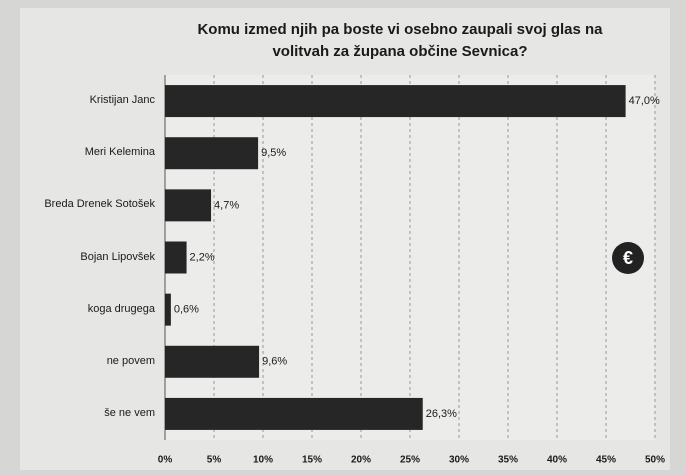 The image size is (685, 475). What do you see at coordinates (263, 460) in the screenshot?
I see `x-tick-label: 10%` at bounding box center [263, 460].